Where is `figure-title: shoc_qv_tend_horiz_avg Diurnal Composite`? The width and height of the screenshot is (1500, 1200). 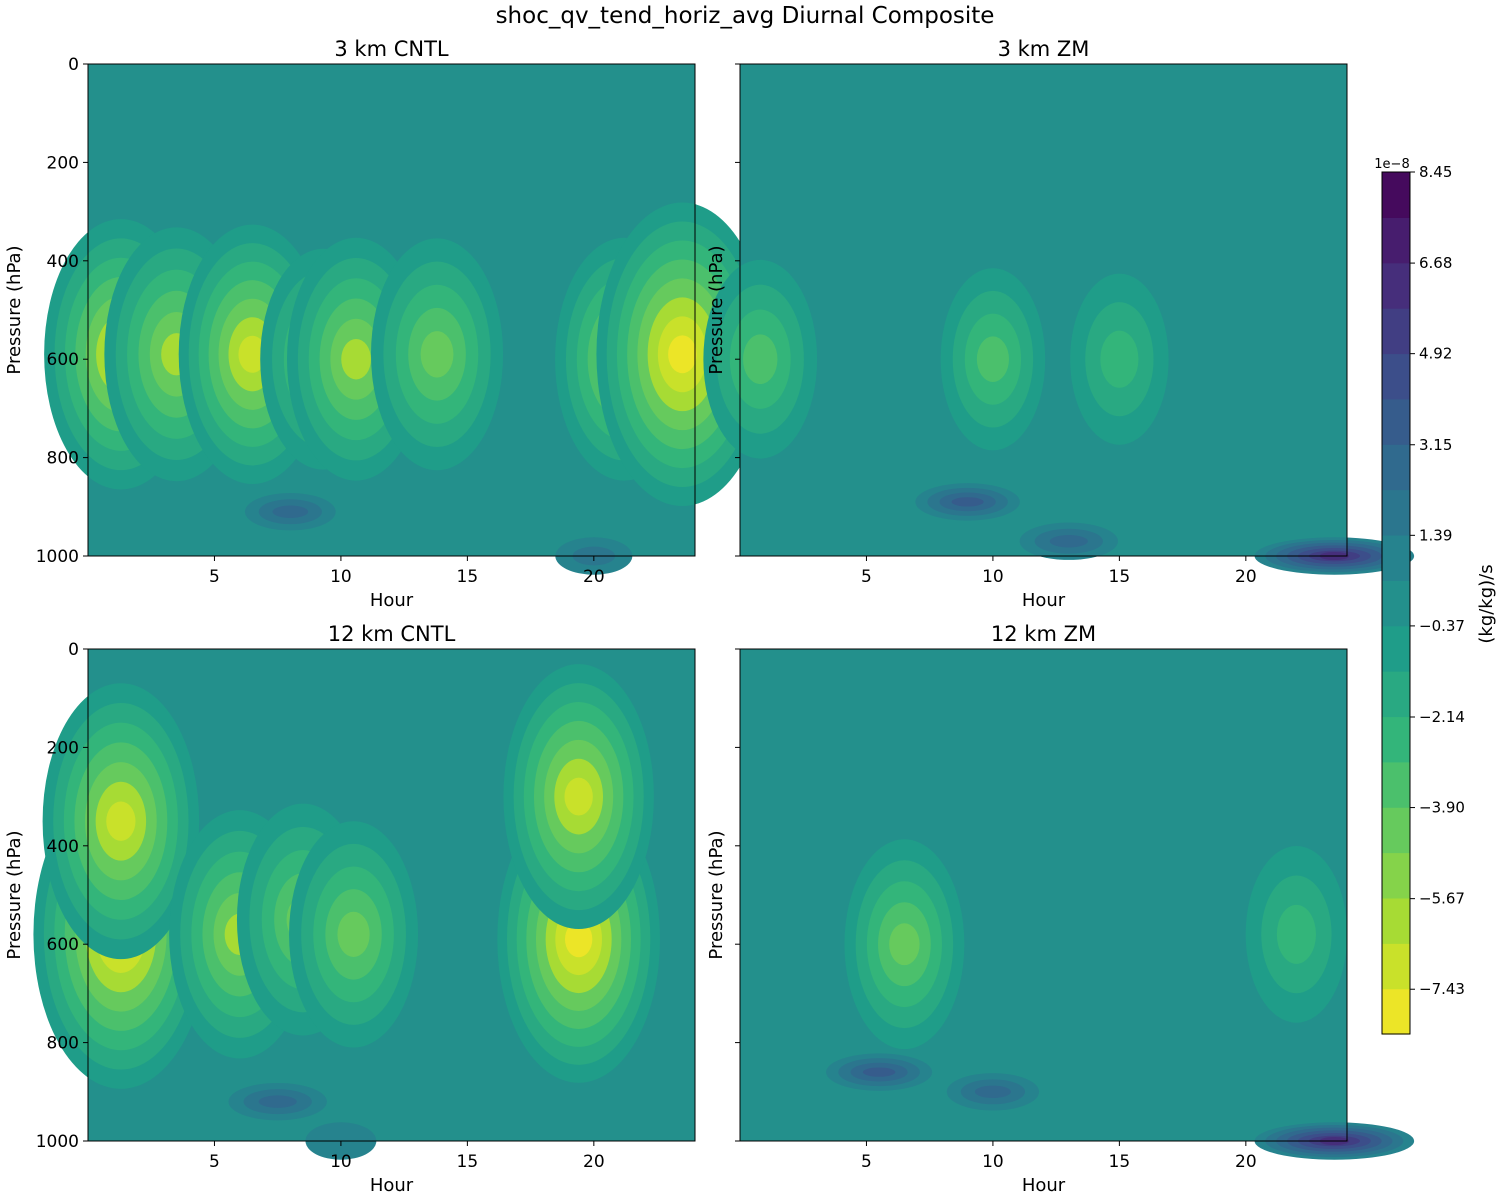
figure-title: shoc_qv_tend_horiz_avg Diurnal Composite is located at coordinates (745, 16).